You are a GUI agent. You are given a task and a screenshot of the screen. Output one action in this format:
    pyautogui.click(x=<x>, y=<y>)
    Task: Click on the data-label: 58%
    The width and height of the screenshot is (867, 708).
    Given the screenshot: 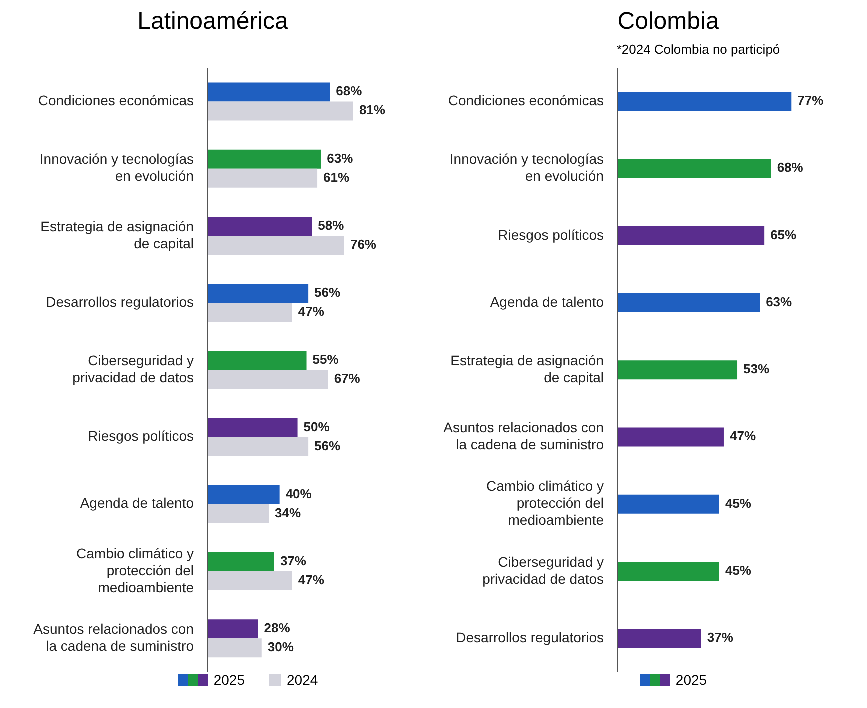 What is the action you would take?
    pyautogui.click(x=331, y=225)
    